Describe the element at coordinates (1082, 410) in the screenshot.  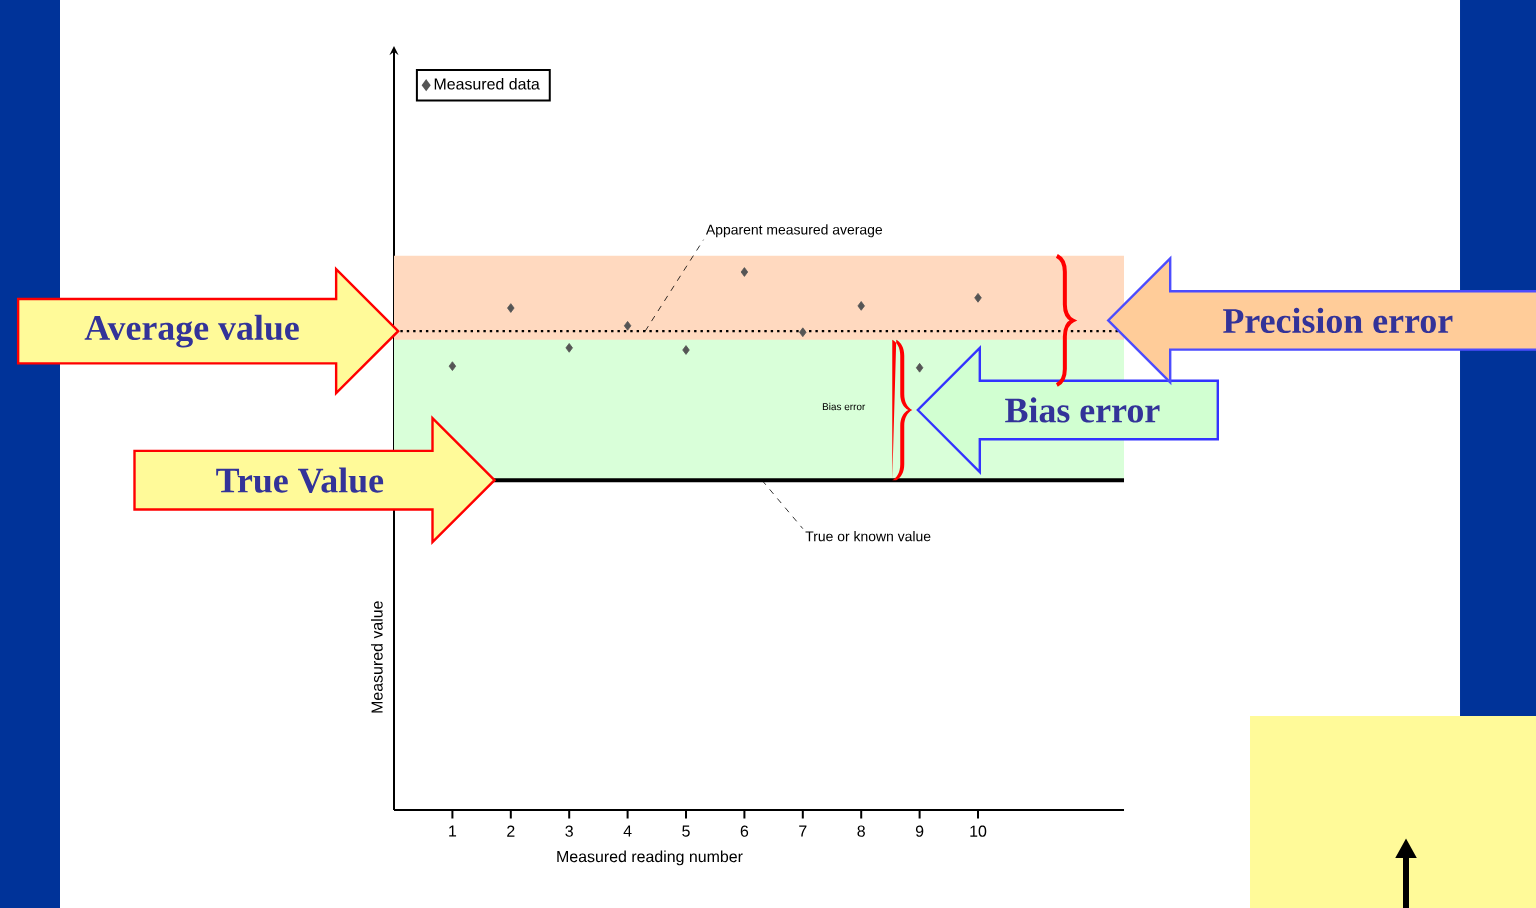
I see `annotation: Bias error` at that location.